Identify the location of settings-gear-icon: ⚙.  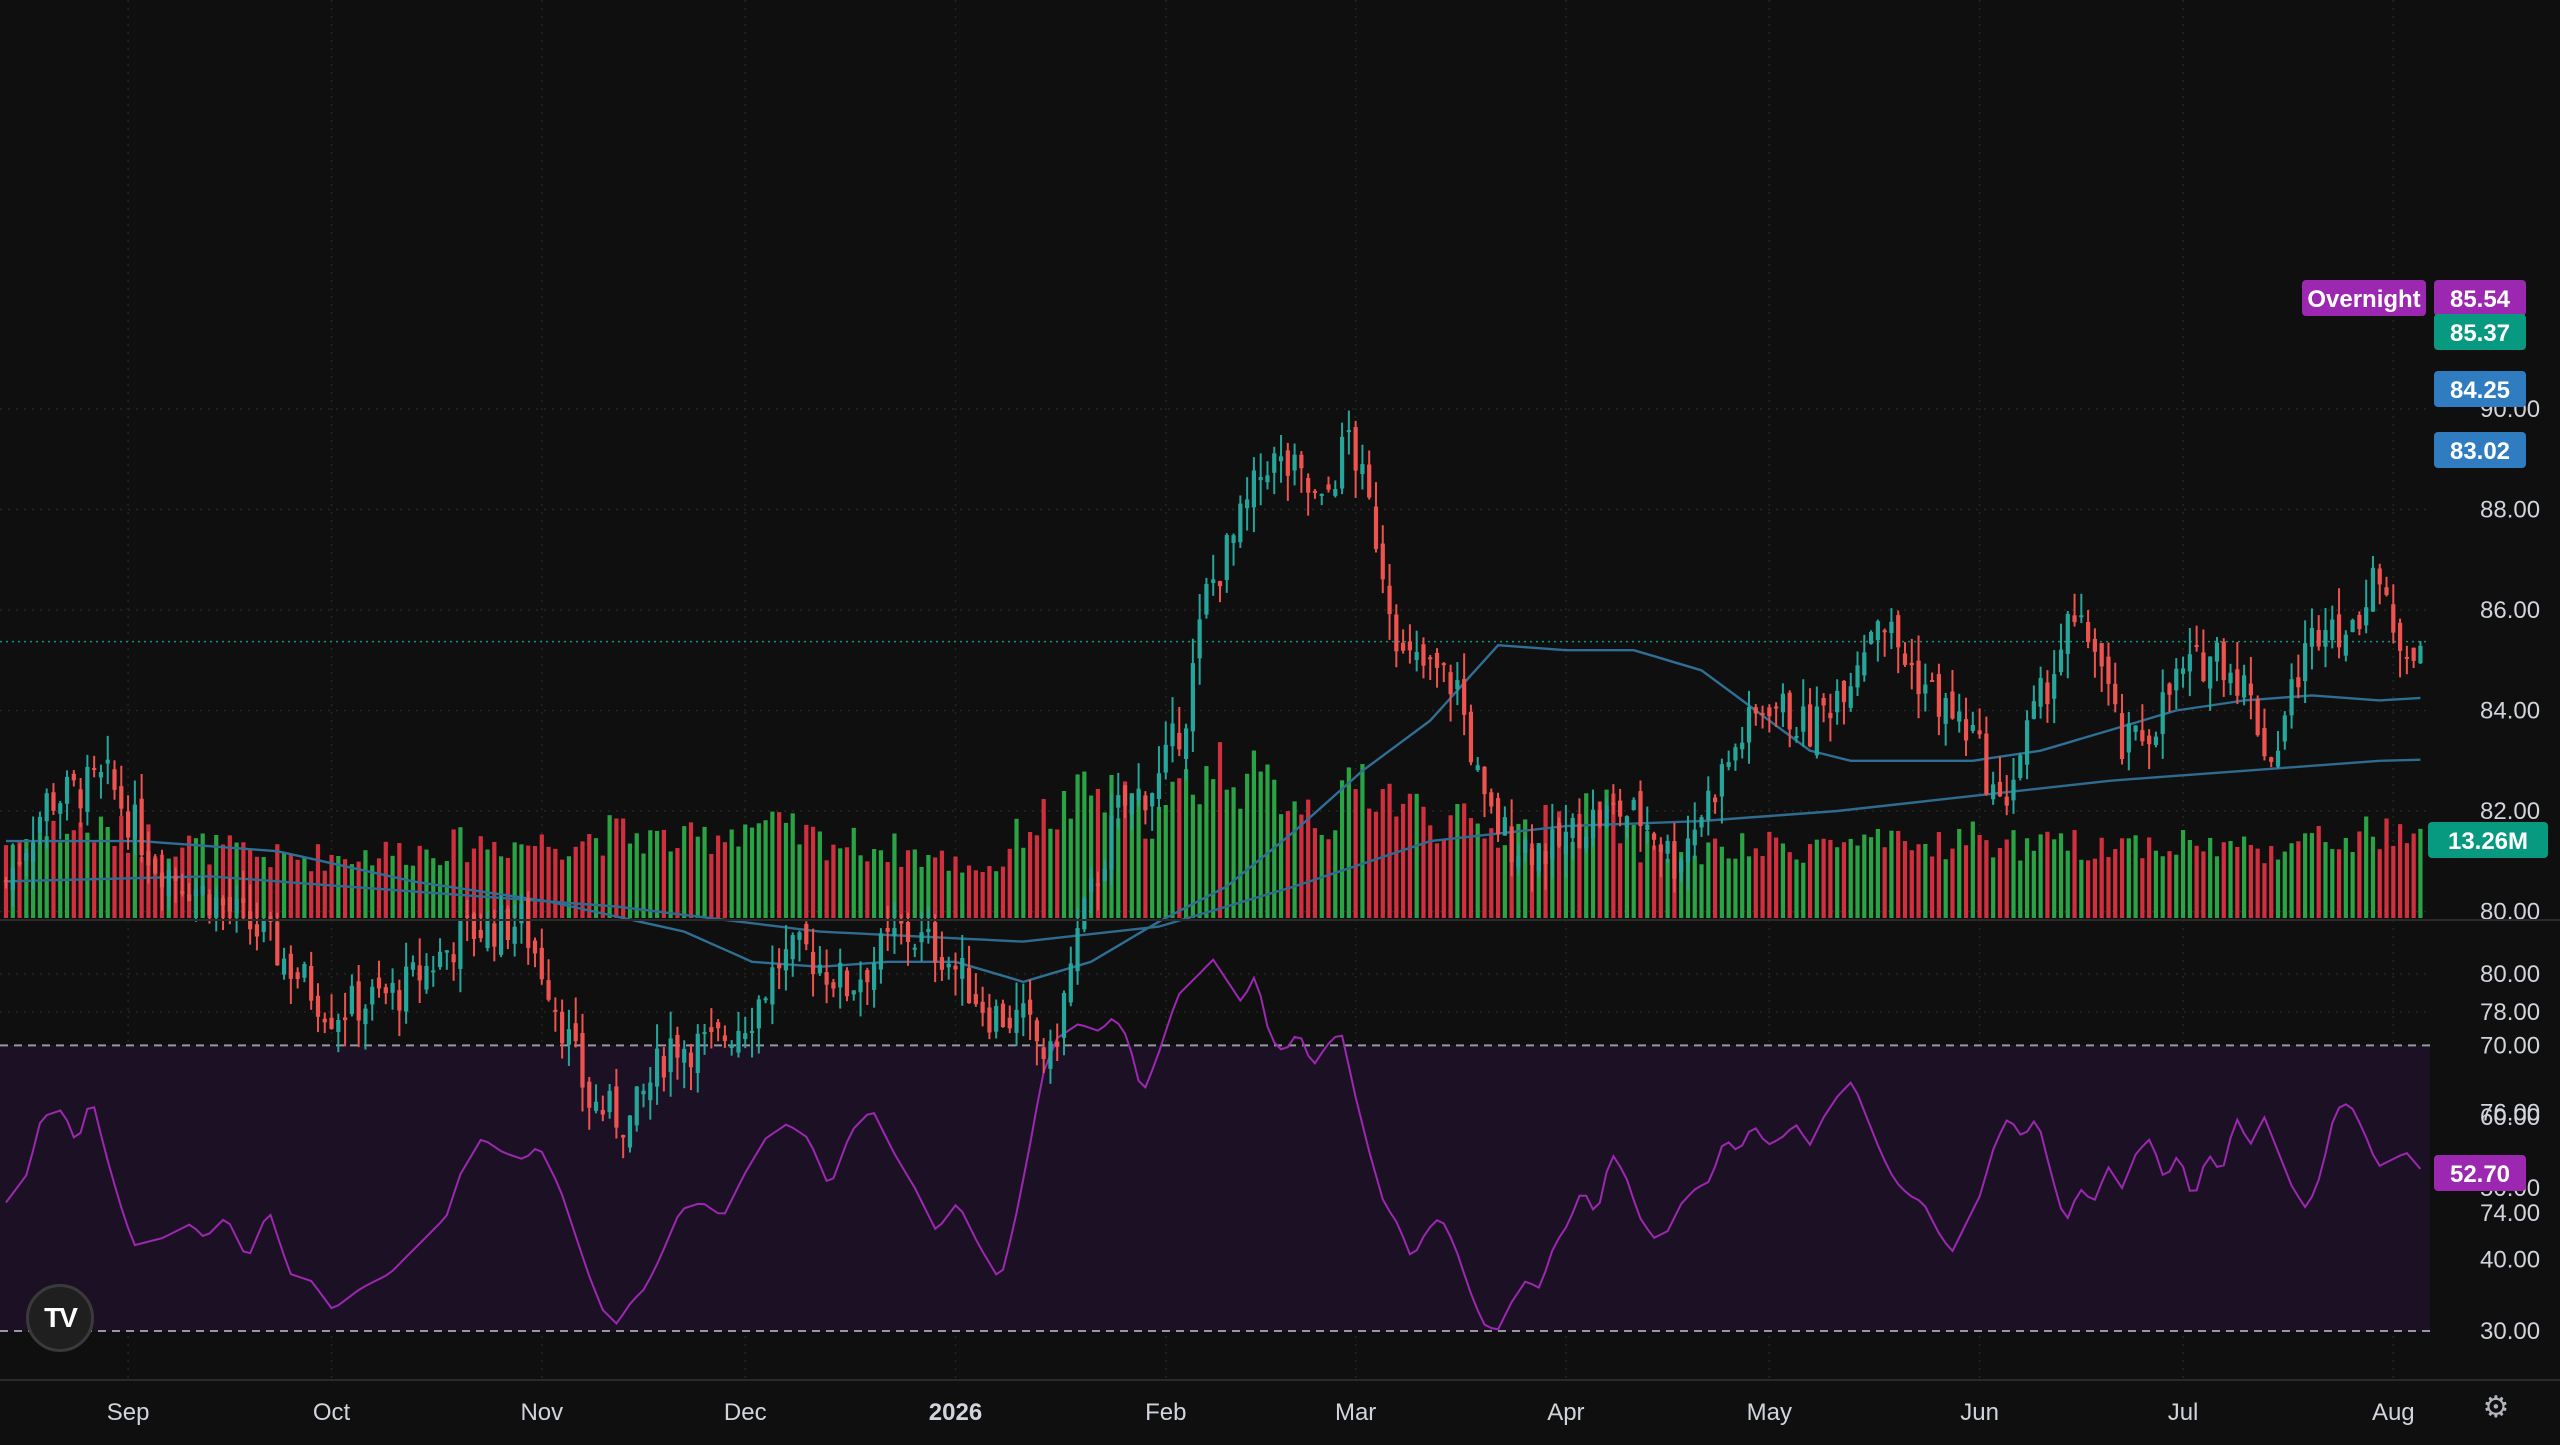
(2496, 1407).